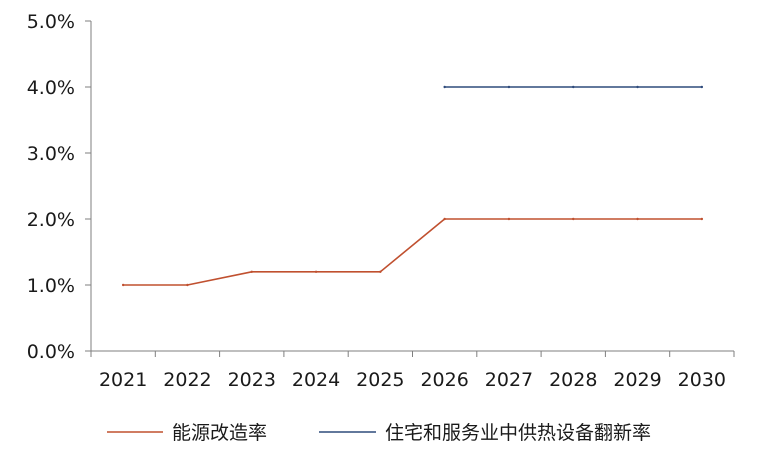  I want to click on y-axis: 0.0% 1.0% 2.0% 3.0% 4.0% 5.0%, so click(59, 187).